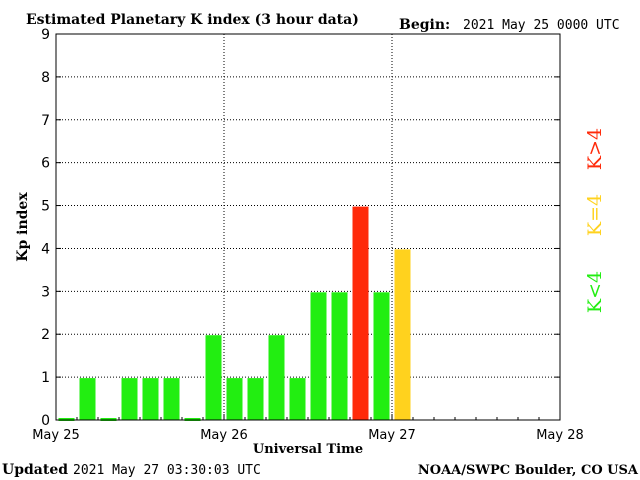 The height and width of the screenshot is (480, 640). Describe the element at coordinates (528, 470) in the screenshot. I see `source-credit: NOAA/SWPC Boulder, CO USA` at that location.